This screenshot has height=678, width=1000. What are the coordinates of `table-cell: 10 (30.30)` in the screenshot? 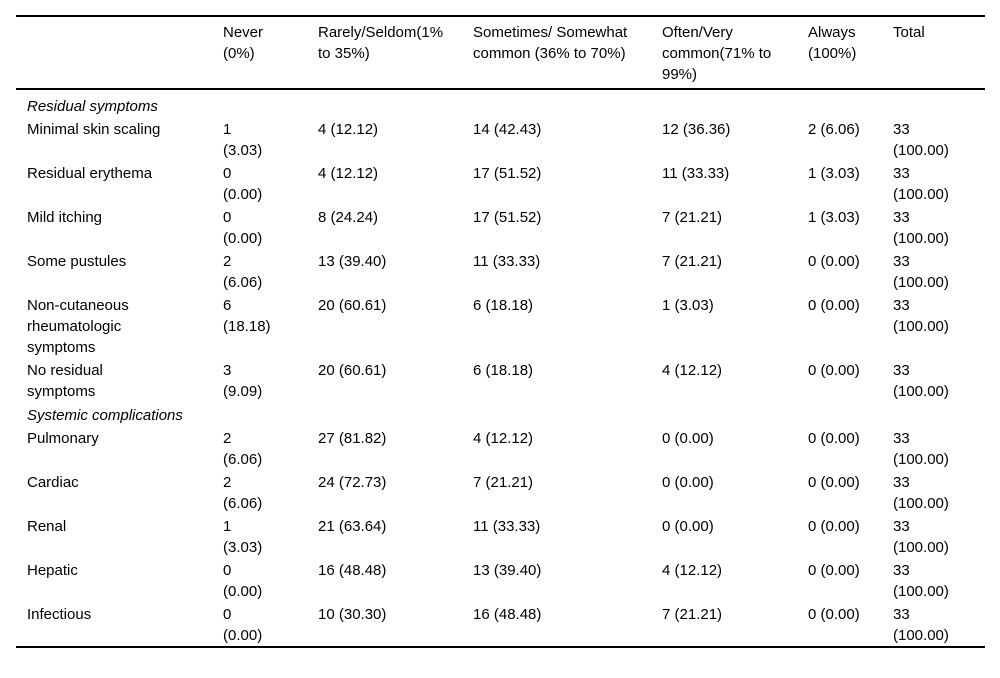 It's located at (352, 614).